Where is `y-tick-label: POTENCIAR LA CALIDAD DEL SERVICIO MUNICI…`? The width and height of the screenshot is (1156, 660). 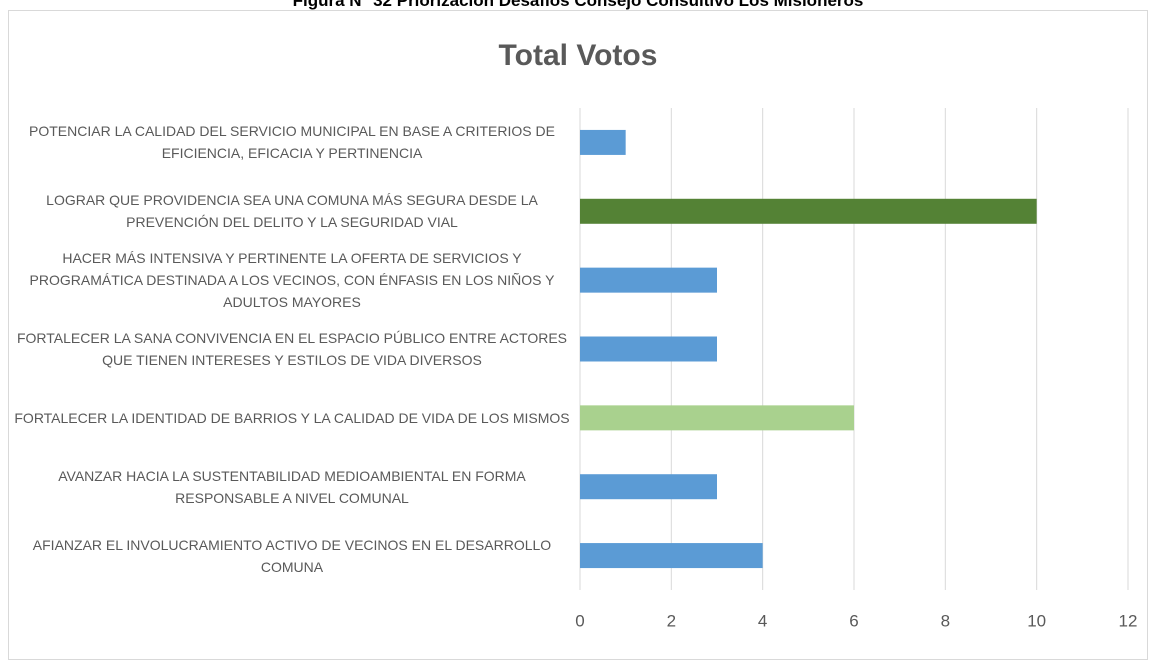 y-tick-label: POTENCIAR LA CALIDAD DEL SERVICIO MUNICI… is located at coordinates (292, 142).